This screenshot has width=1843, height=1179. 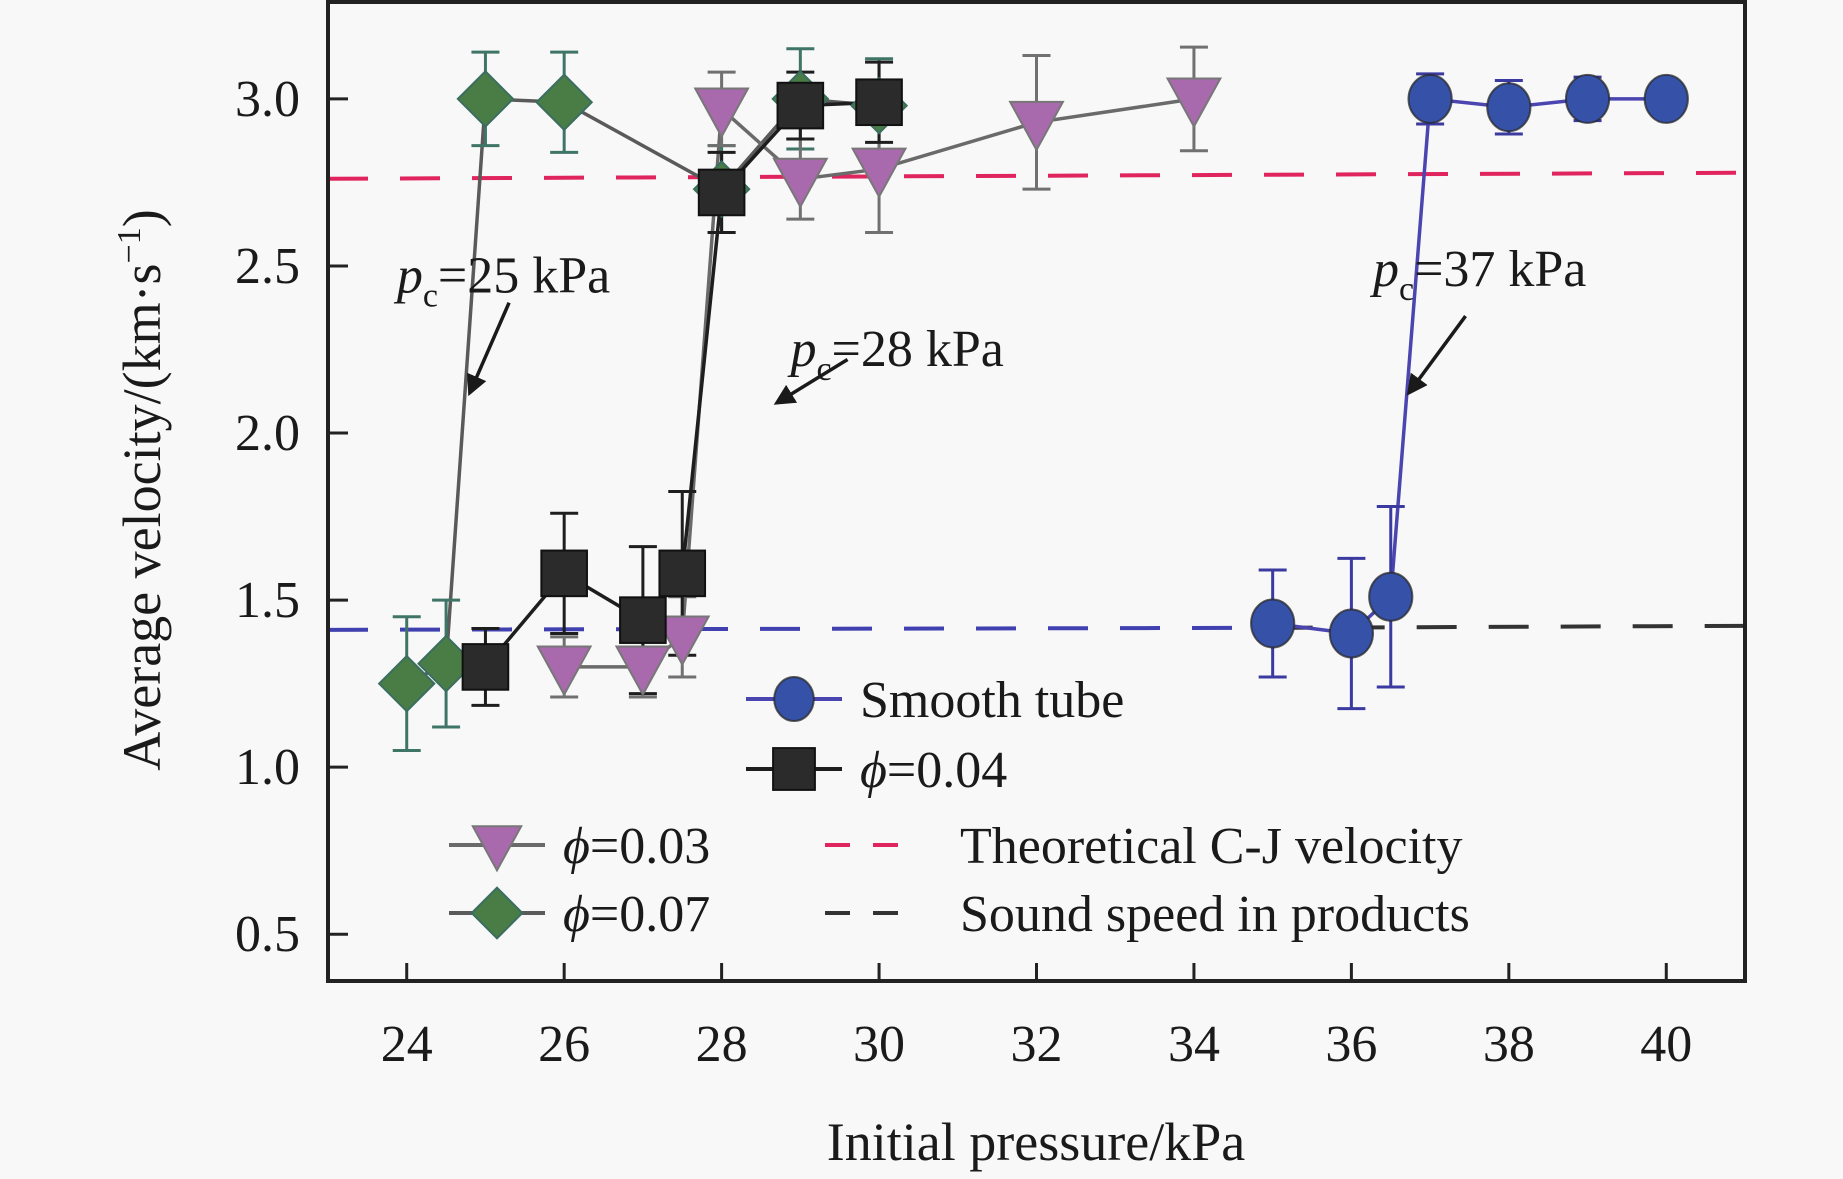 I want to click on x-tick-label: 28, so click(x=722, y=1044).